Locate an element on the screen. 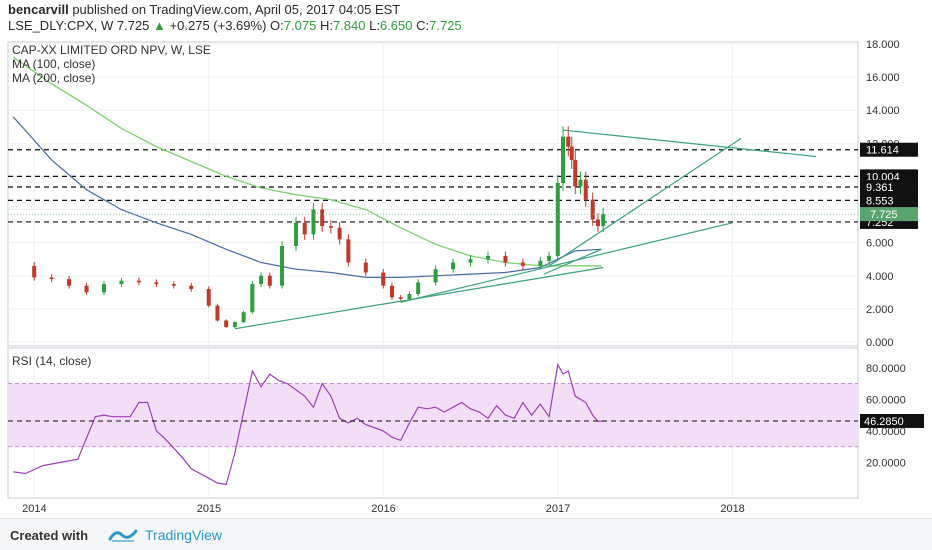 The image size is (932, 550). level-price-label: 8.553 is located at coordinates (880, 201).